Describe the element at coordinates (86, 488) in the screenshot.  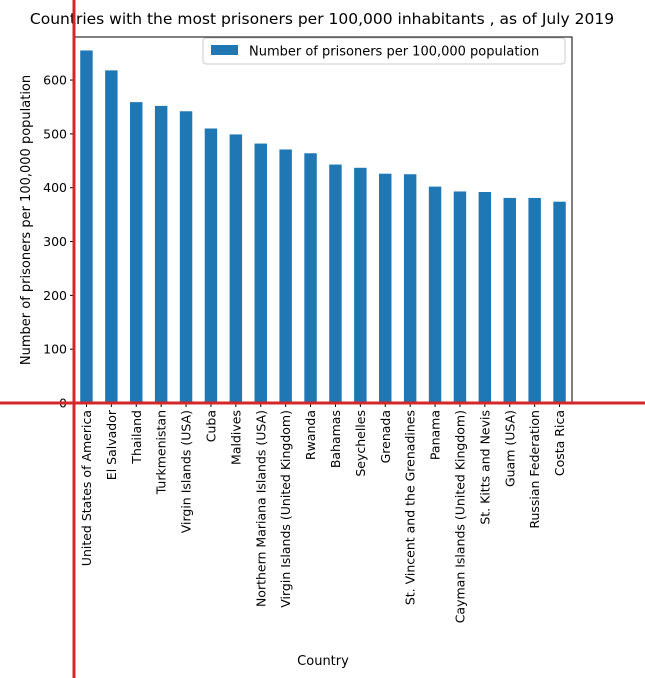
I see `x-tick-label: United States of America` at that location.